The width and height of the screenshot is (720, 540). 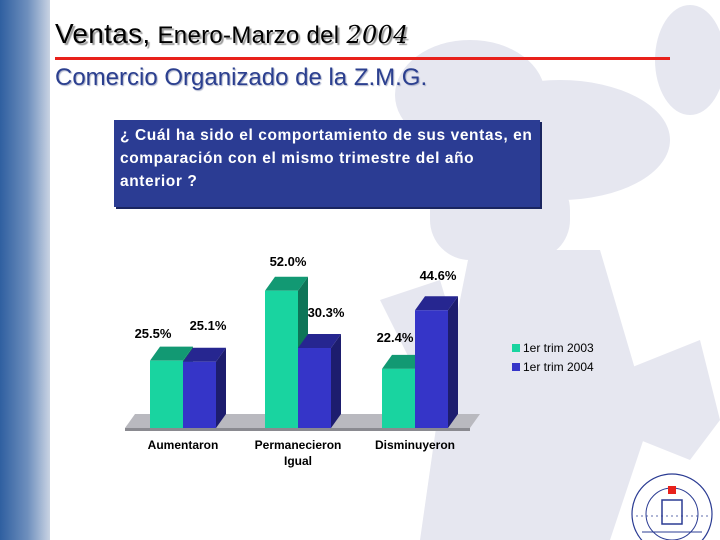 I want to click on data-label-1er-trim-2003-0: 25.5%, so click(x=153, y=333).